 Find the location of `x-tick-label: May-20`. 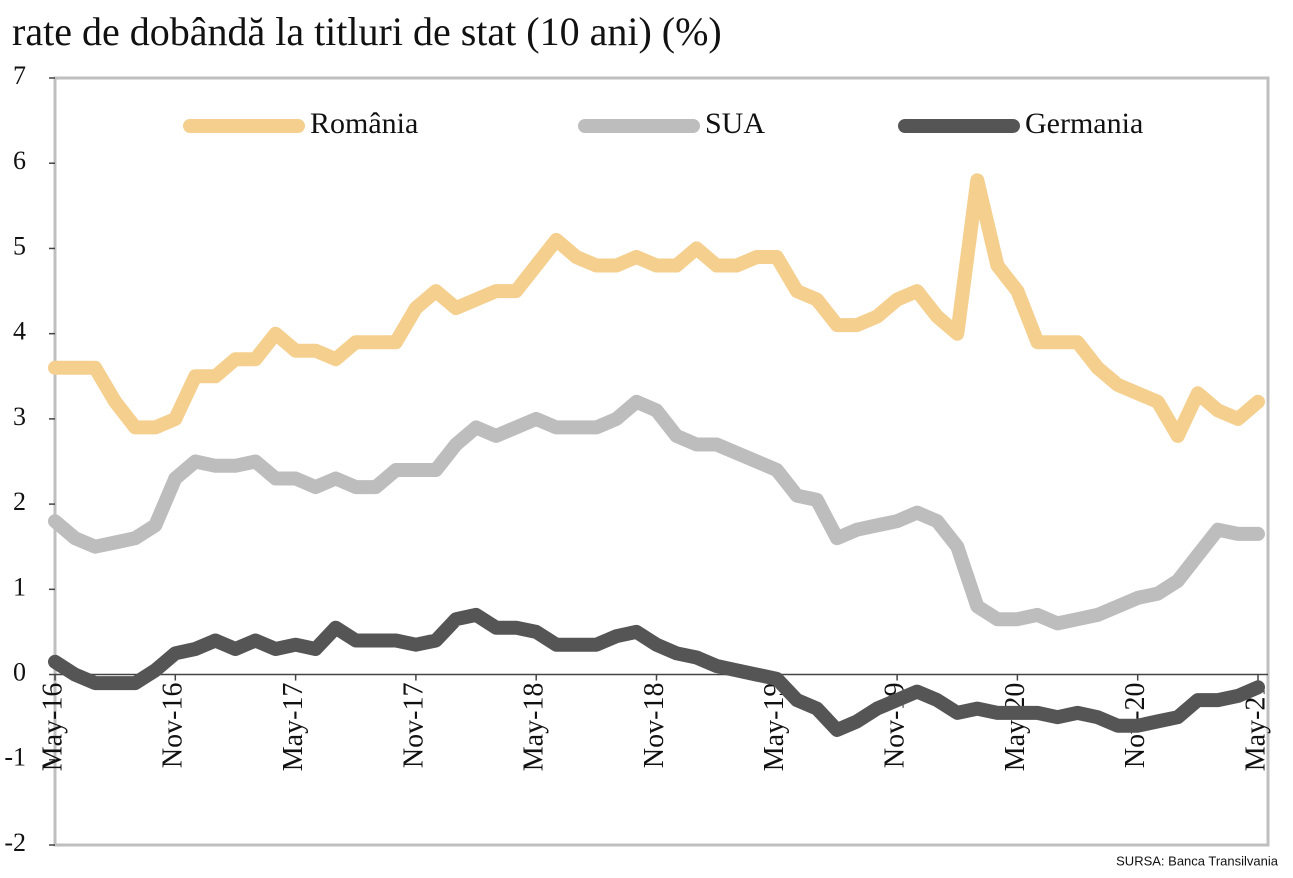

x-tick-label: May-20 is located at coordinates (1015, 727).